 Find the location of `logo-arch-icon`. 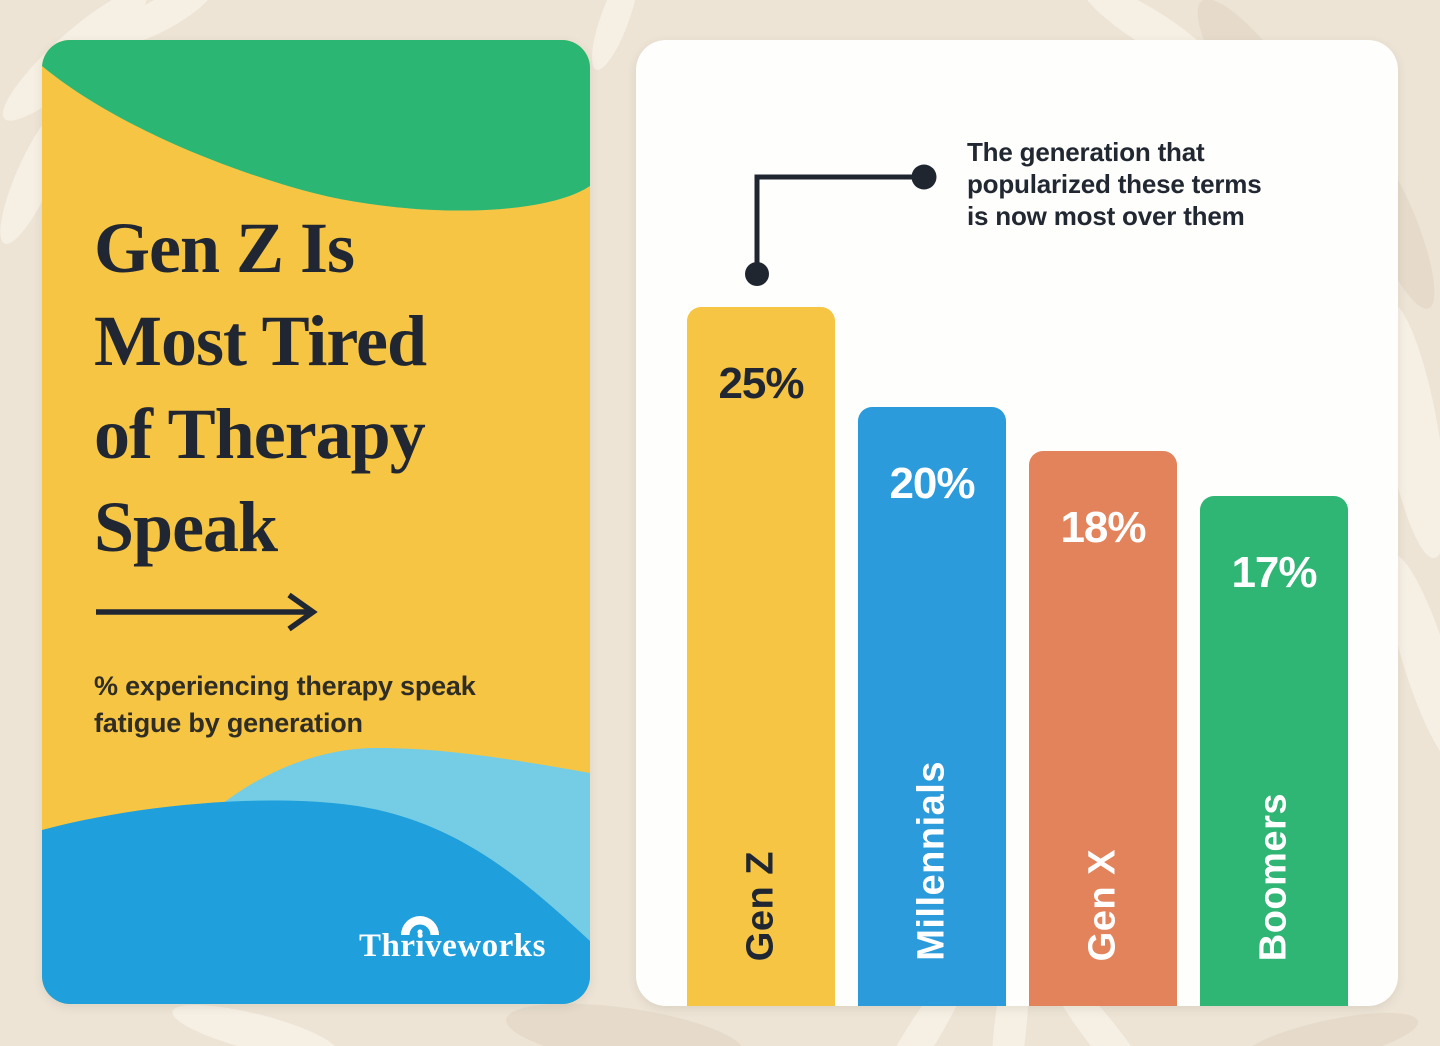

logo-arch-icon is located at coordinates (420, 925).